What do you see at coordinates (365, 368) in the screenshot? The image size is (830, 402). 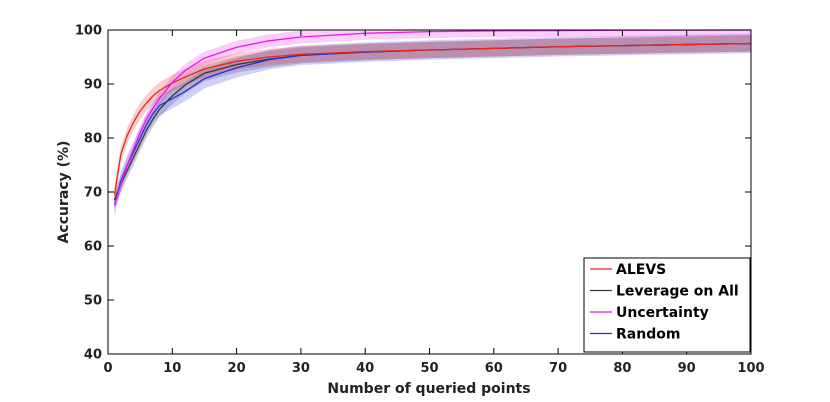 I see `x-tick-label: 40` at bounding box center [365, 368].